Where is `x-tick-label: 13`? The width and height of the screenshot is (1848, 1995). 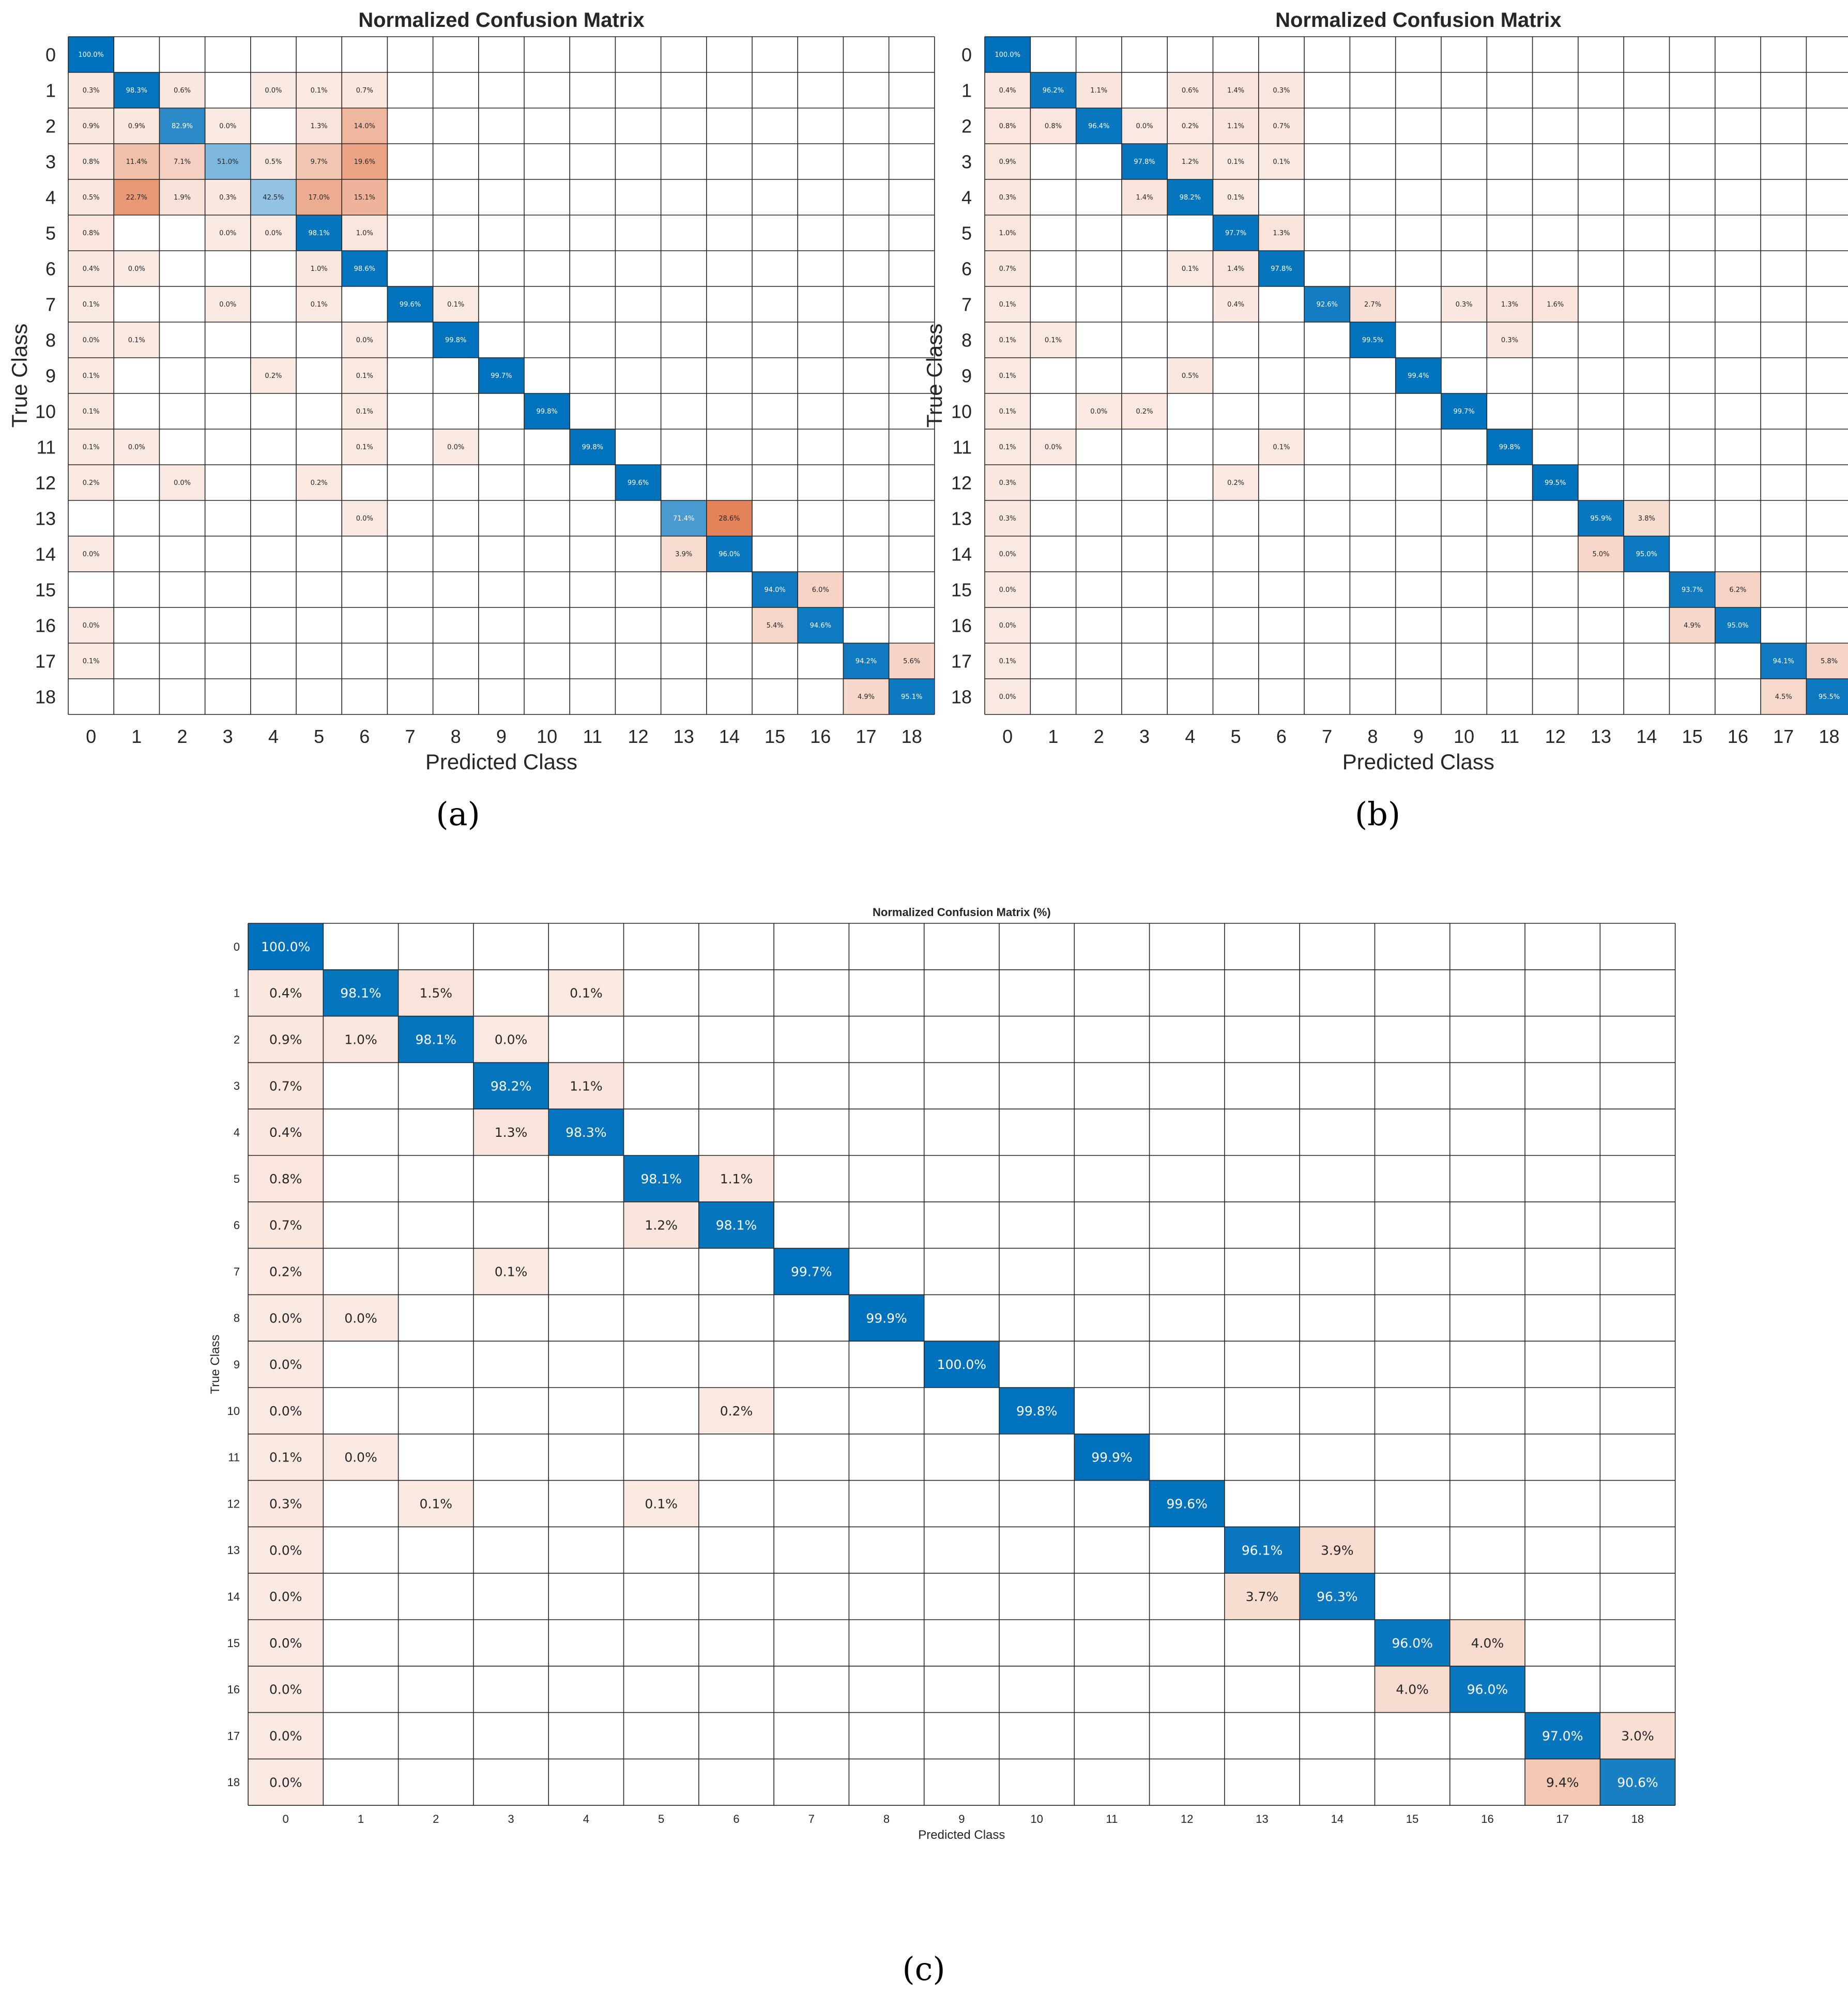
x-tick-label: 13 is located at coordinates (684, 736).